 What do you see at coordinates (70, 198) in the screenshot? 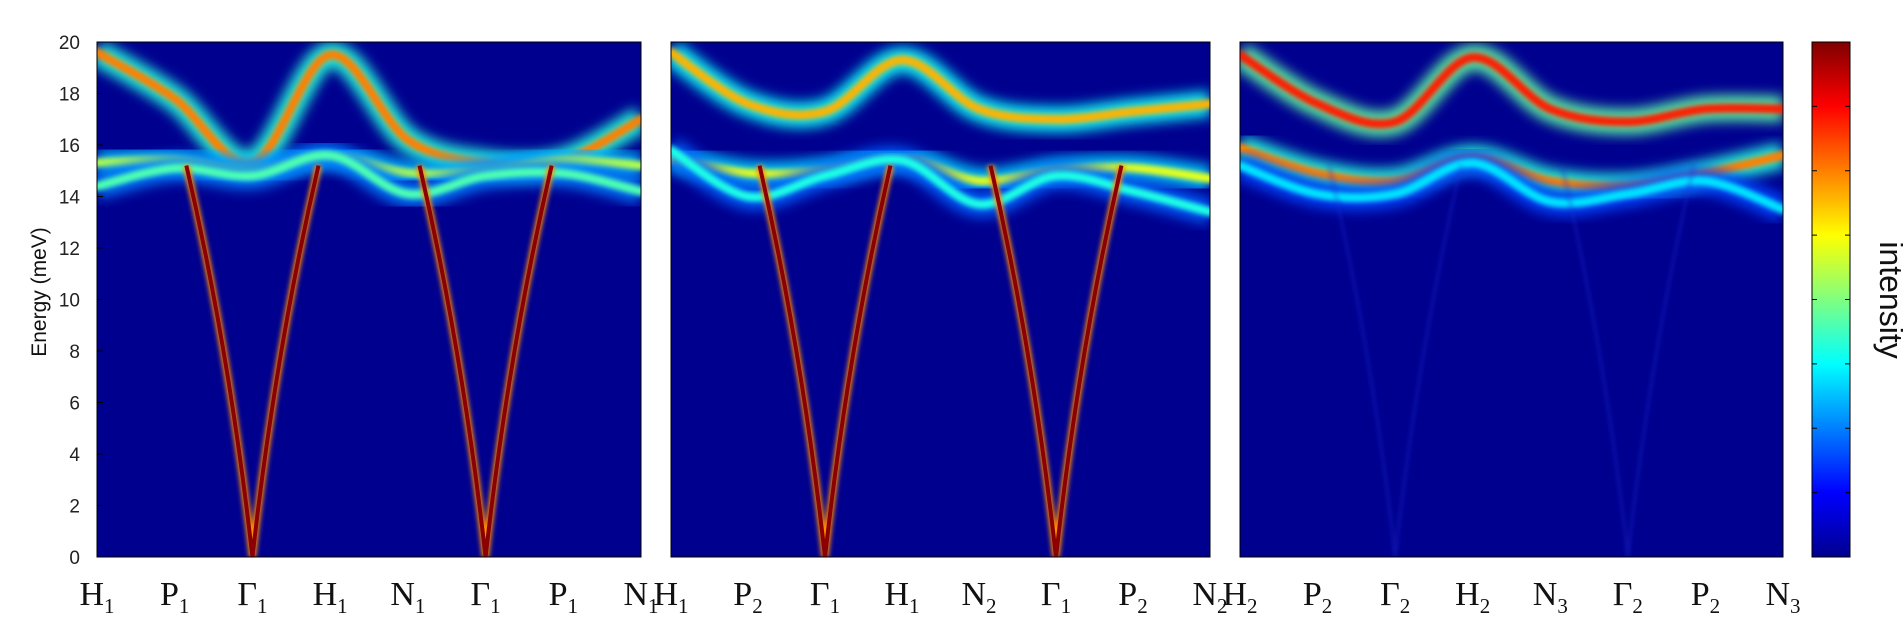
I see `y-tick-label: 14` at bounding box center [70, 198].